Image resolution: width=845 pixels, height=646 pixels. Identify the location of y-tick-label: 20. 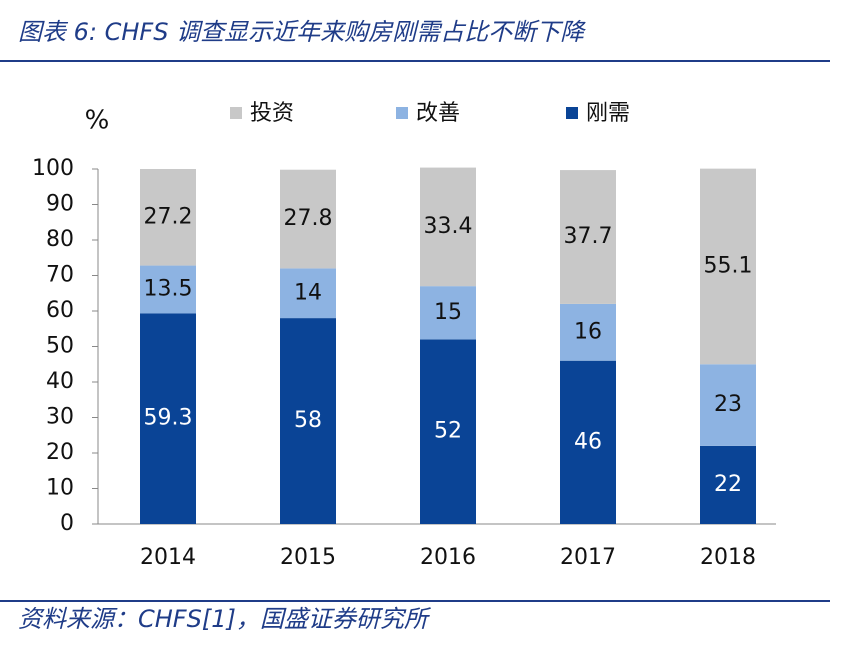
(60, 452).